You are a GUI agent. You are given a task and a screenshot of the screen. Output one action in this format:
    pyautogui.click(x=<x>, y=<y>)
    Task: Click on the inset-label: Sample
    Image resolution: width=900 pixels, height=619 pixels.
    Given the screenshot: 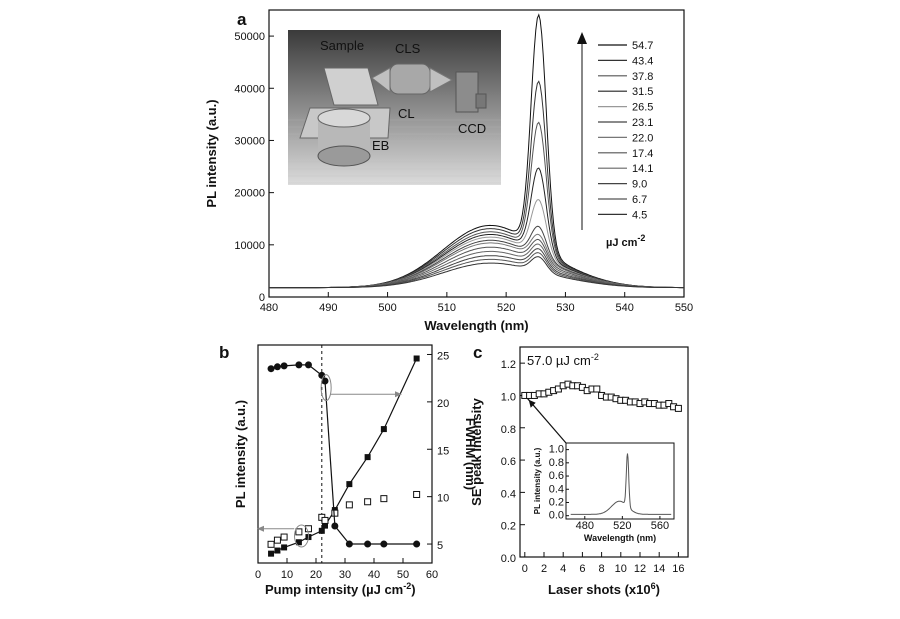 What is the action you would take?
    pyautogui.click(x=342, y=45)
    